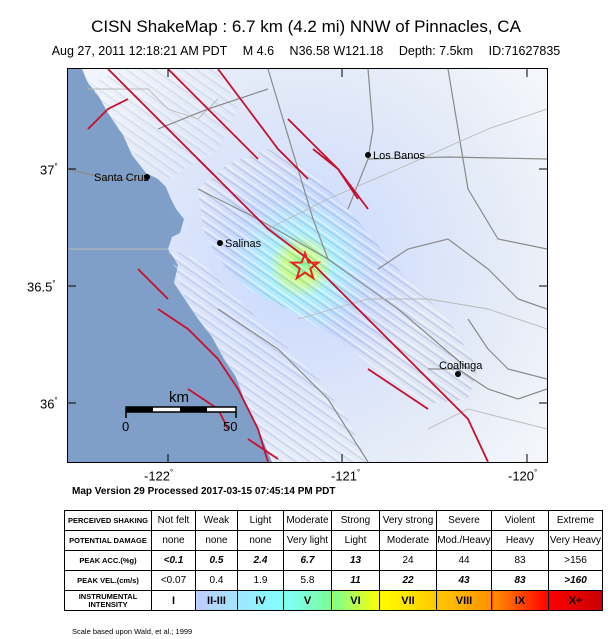  What do you see at coordinates (216, 580) in the screenshot?
I see `legend-cell: 0.4` at bounding box center [216, 580].